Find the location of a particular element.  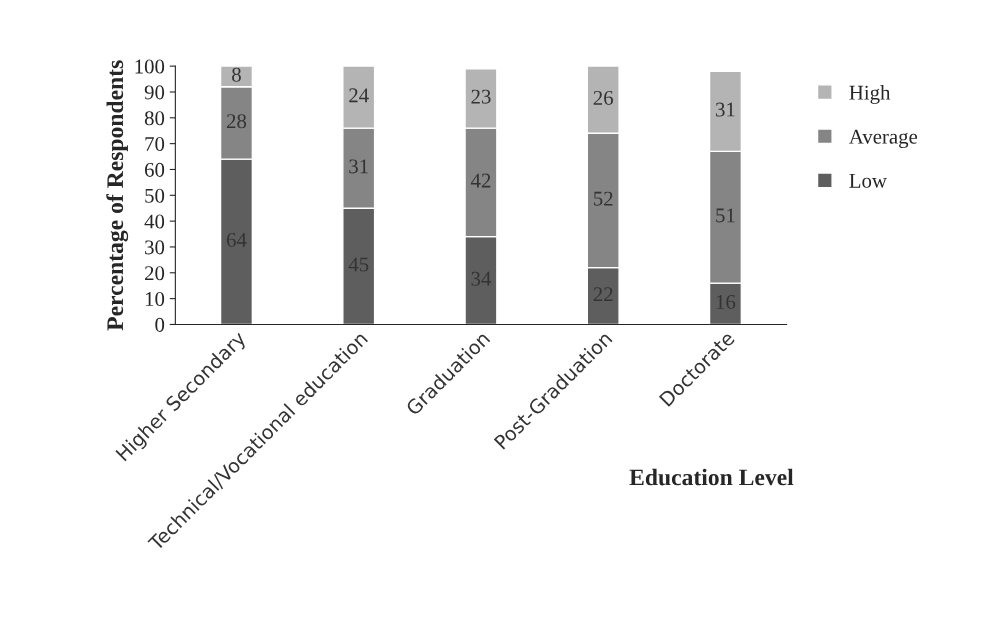

data-label: 24 is located at coordinates (359, 95).